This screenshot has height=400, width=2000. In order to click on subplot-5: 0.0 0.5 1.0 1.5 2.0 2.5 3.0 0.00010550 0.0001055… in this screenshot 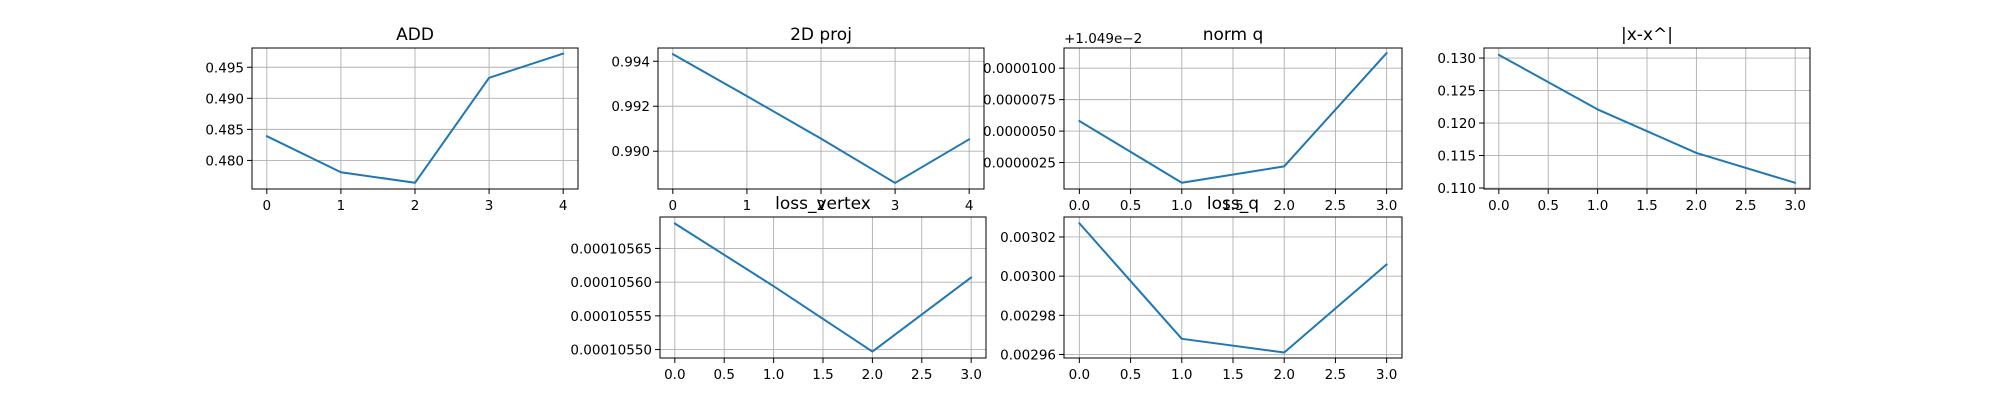, I will do `click(778, 288)`.